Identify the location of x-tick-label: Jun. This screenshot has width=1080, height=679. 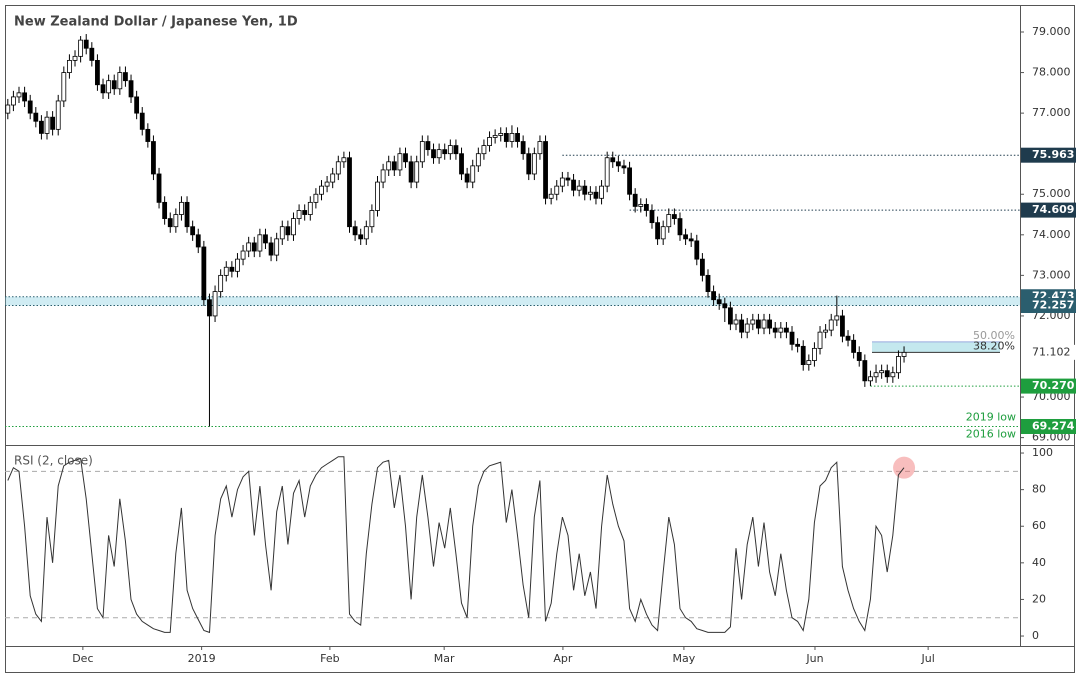
(814, 658).